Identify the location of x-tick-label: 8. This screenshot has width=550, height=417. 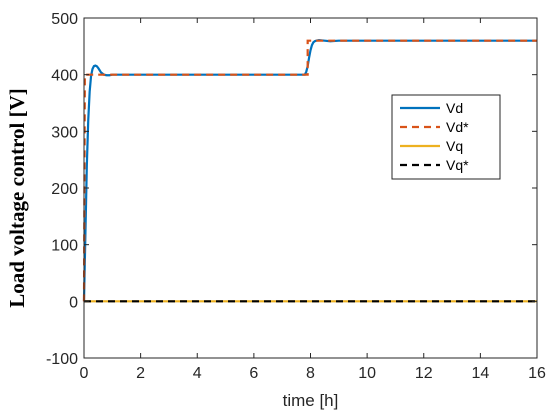
(310, 373).